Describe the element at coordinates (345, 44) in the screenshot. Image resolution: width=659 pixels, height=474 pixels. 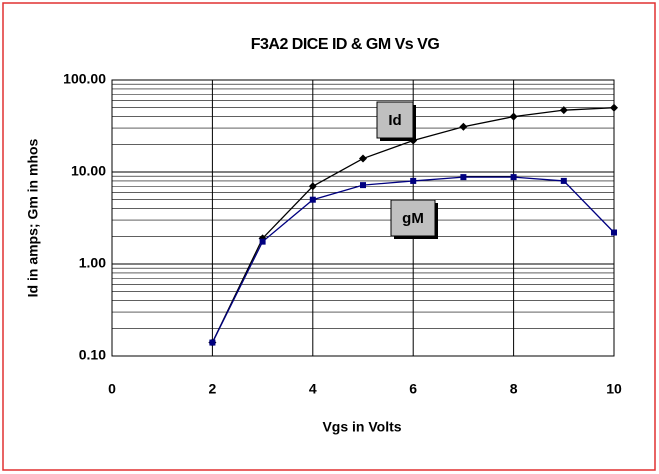
I see `chart-title: F3A2 DICE ID & GM Vs VG` at that location.